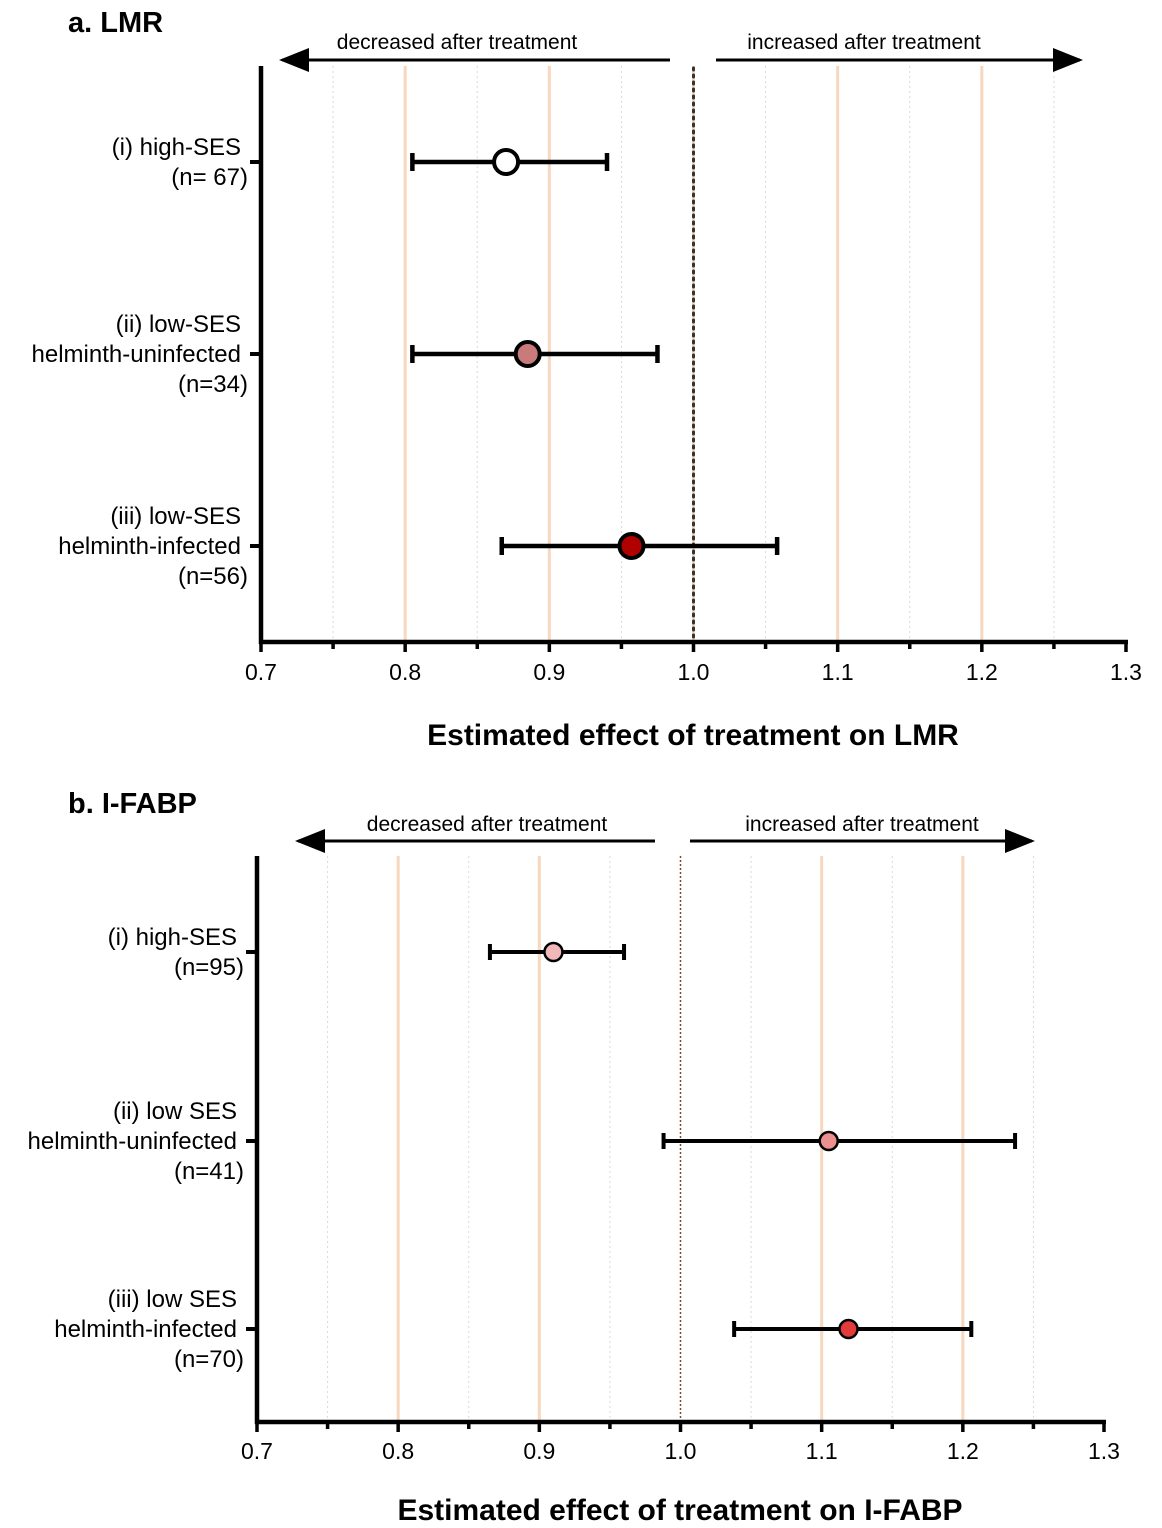  I want to click on row-label: (ii) low SES, so click(175, 1111).